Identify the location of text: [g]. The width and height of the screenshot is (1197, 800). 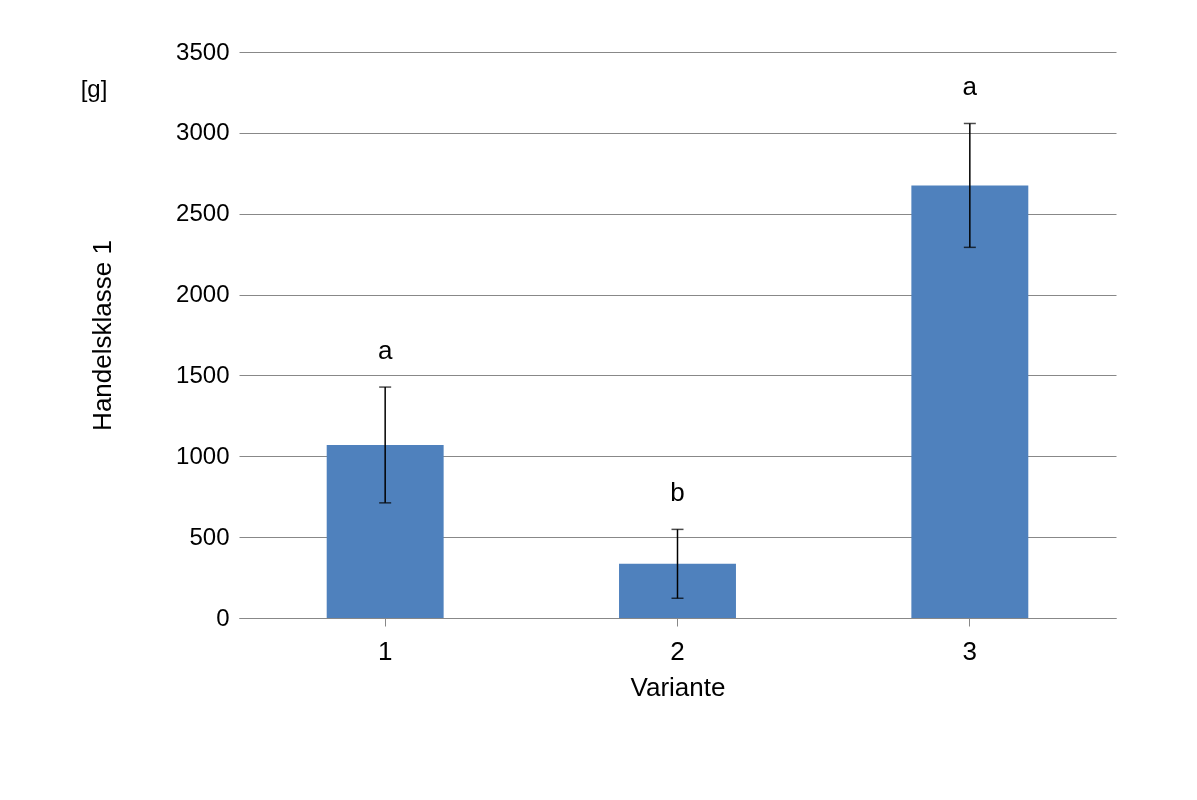
(94, 88).